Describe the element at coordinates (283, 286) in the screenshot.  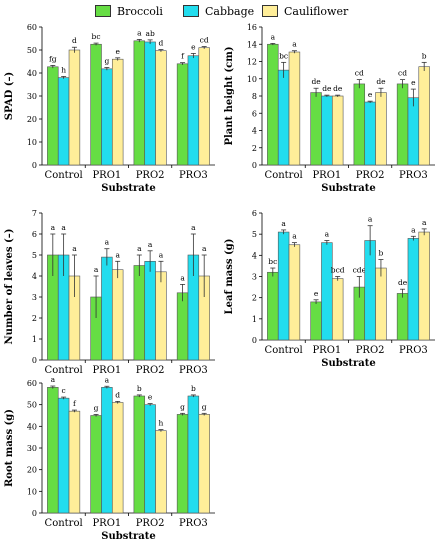
I see `leaf-mass-bar-cabbage-control` at that location.